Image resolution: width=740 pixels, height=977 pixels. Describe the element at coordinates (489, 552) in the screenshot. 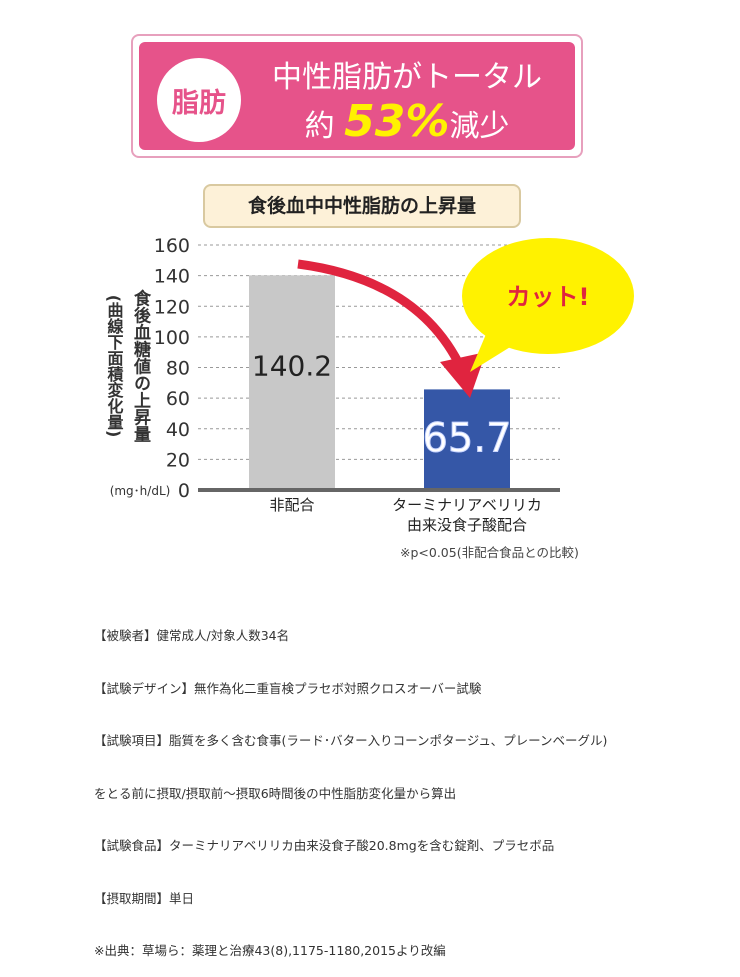

I see `significance-note: ※p<0.05(非配合食品との比較)` at that location.